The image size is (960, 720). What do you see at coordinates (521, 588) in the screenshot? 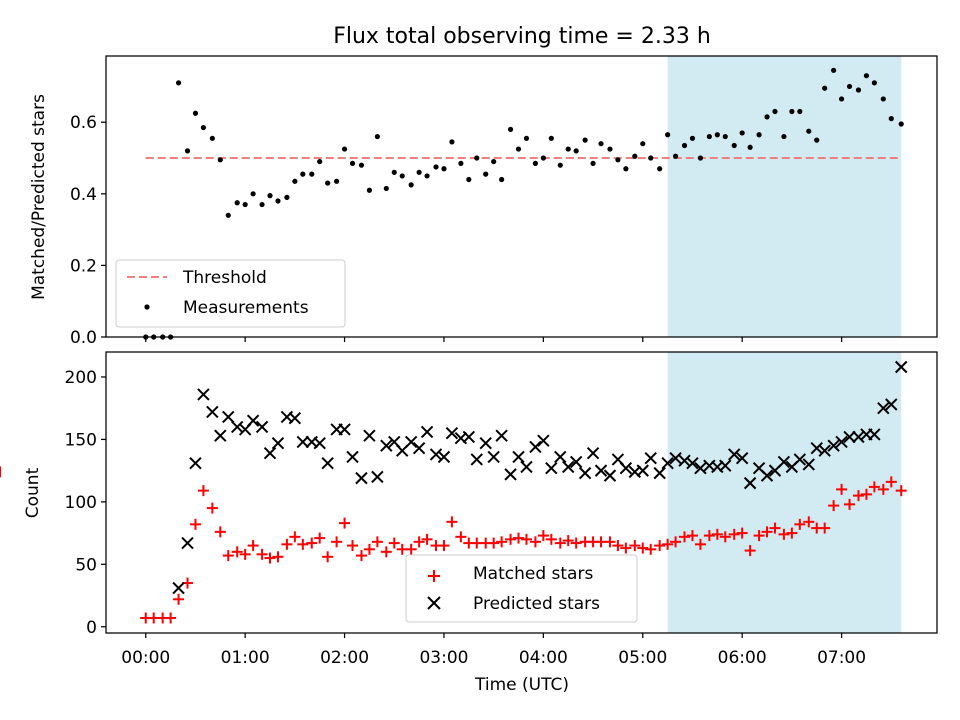
I see `bottom-legend: Matched stars Predicted stars` at bounding box center [521, 588].